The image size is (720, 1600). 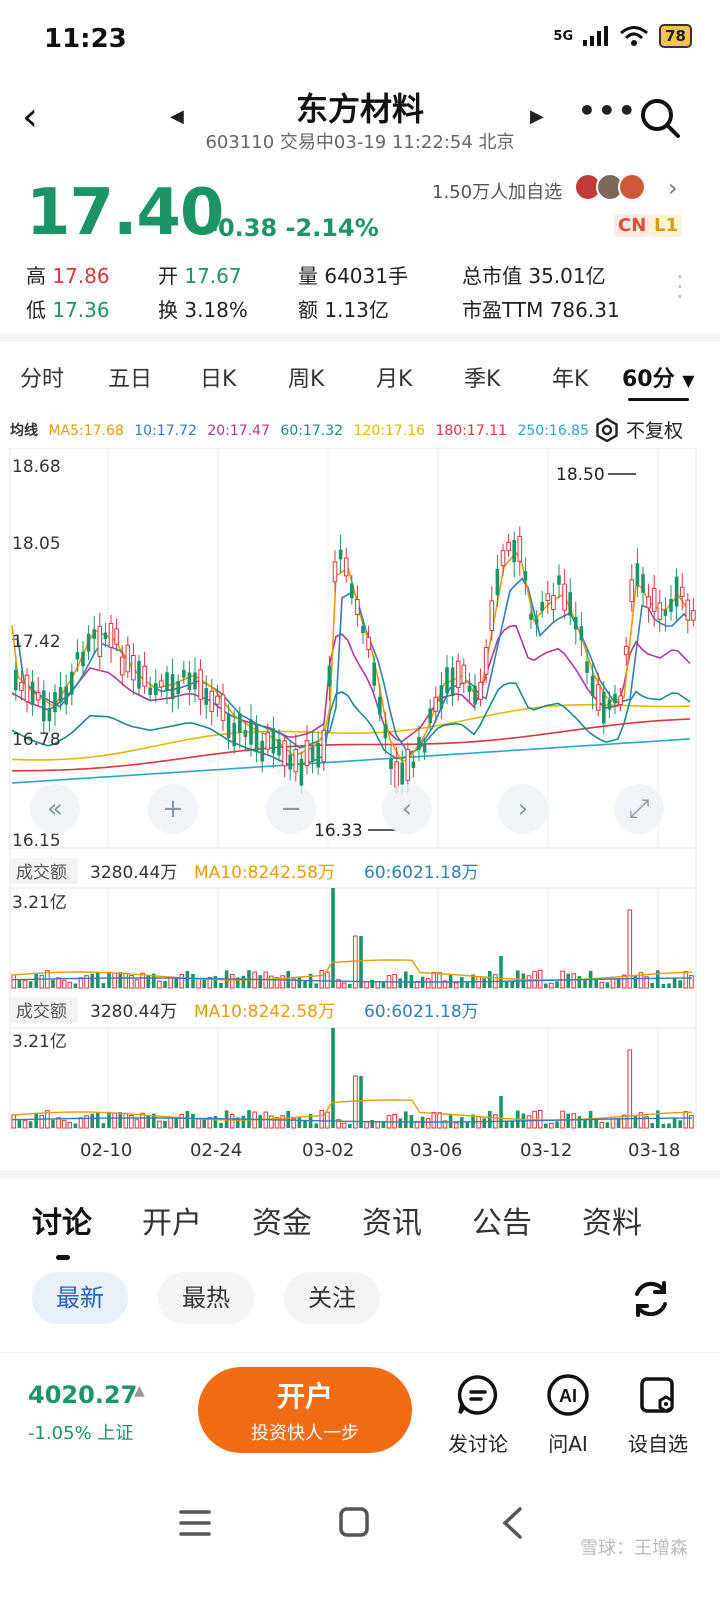 What do you see at coordinates (407, 809) in the screenshot?
I see `pan-left-icon: ‹` at bounding box center [407, 809].